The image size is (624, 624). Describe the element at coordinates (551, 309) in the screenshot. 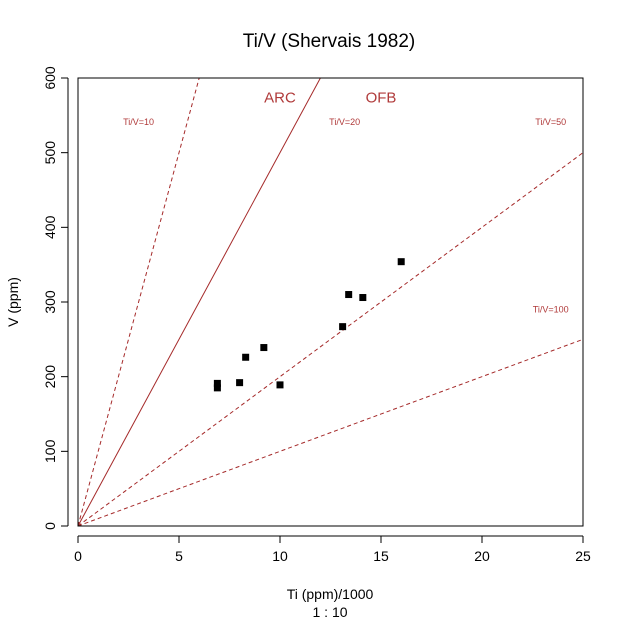

I see `ratio-label: Ti/V=100` at that location.